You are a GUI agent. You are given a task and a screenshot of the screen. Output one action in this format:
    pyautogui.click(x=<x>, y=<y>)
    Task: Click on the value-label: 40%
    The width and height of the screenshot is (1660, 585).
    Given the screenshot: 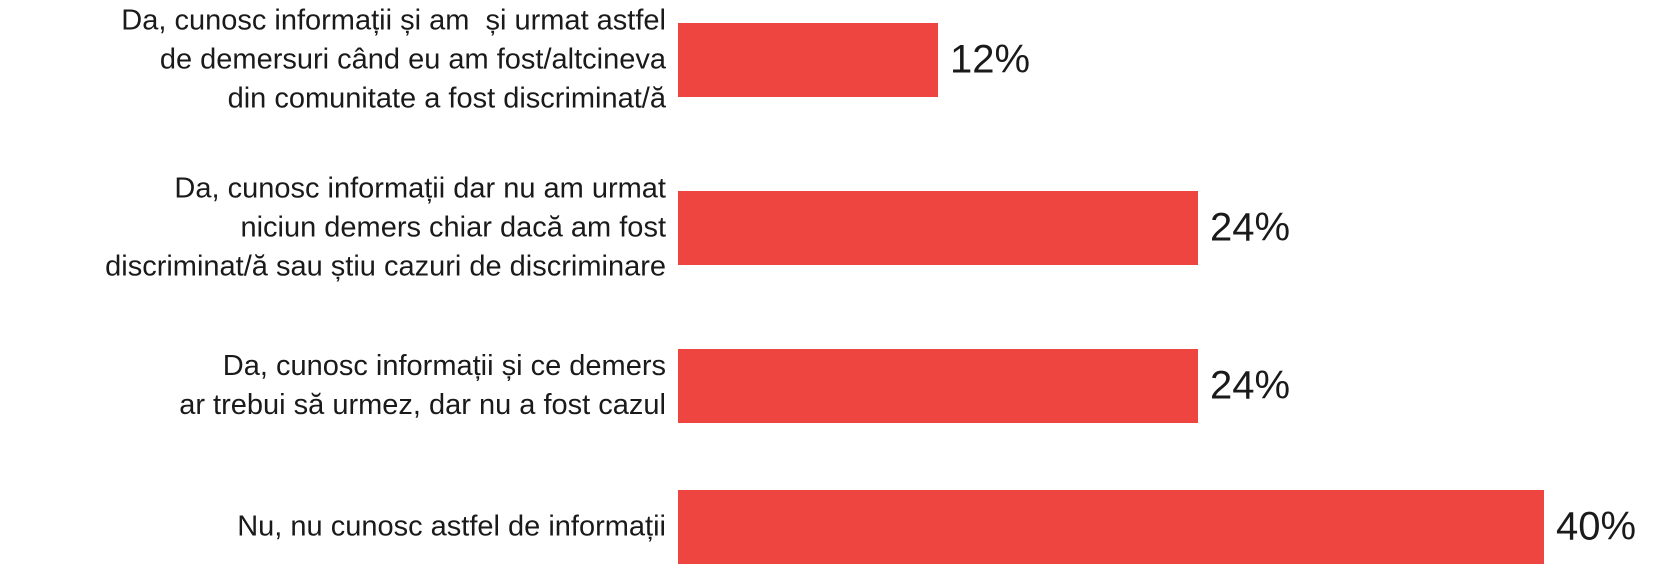 What is the action you would take?
    pyautogui.click(x=1596, y=526)
    